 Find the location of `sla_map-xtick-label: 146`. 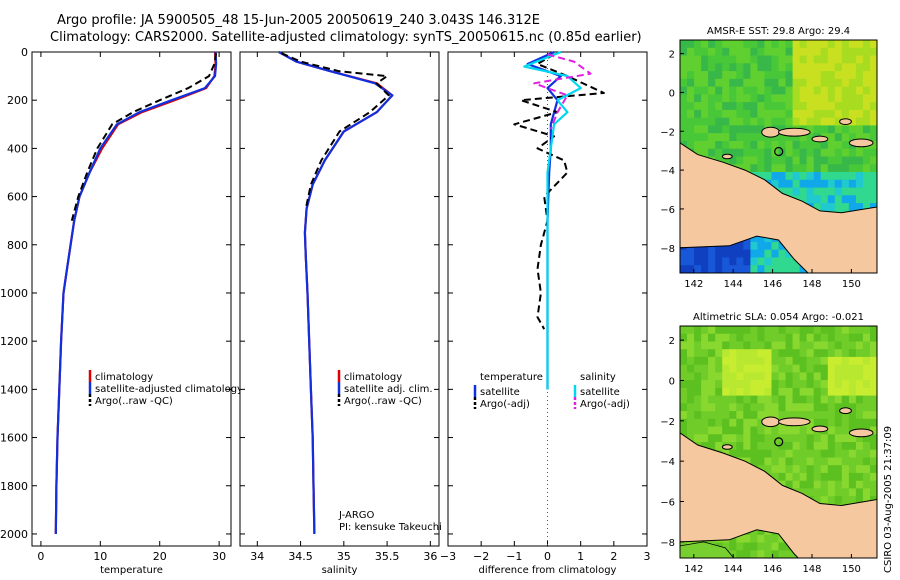

sla_map-xtick-label: 146 is located at coordinates (772, 569).